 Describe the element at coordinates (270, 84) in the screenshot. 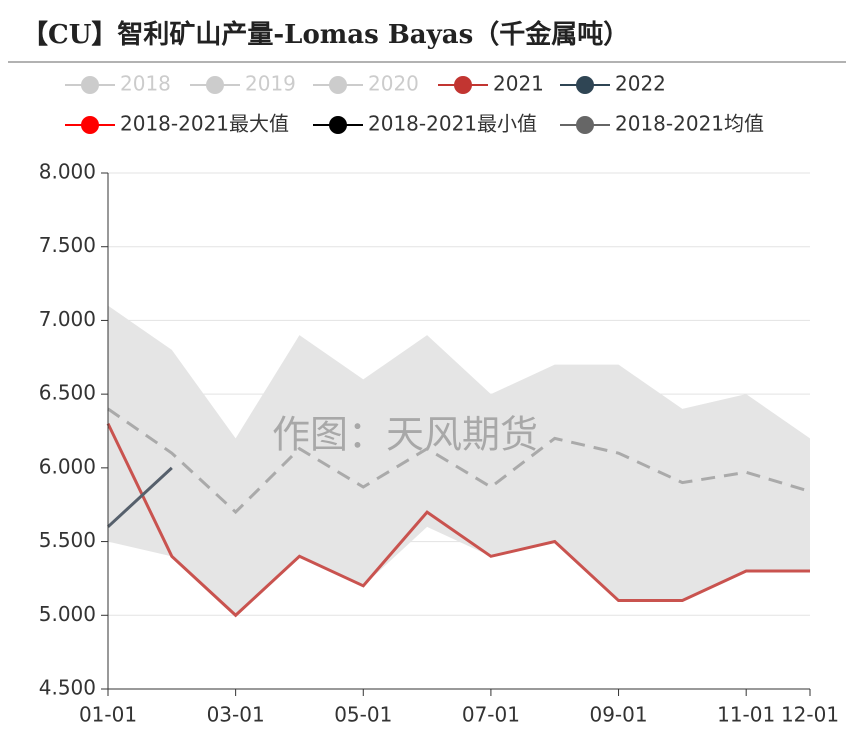

I see `legend-label: 2019` at that location.